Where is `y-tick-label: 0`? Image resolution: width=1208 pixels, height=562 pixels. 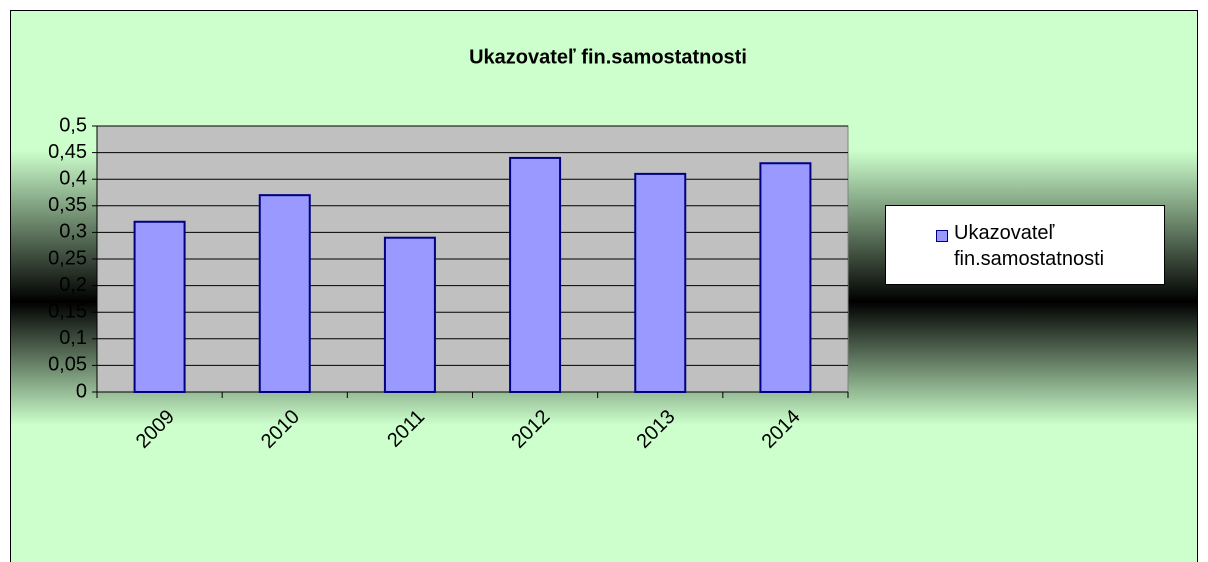 y-tick-label: 0 is located at coordinates (81, 391).